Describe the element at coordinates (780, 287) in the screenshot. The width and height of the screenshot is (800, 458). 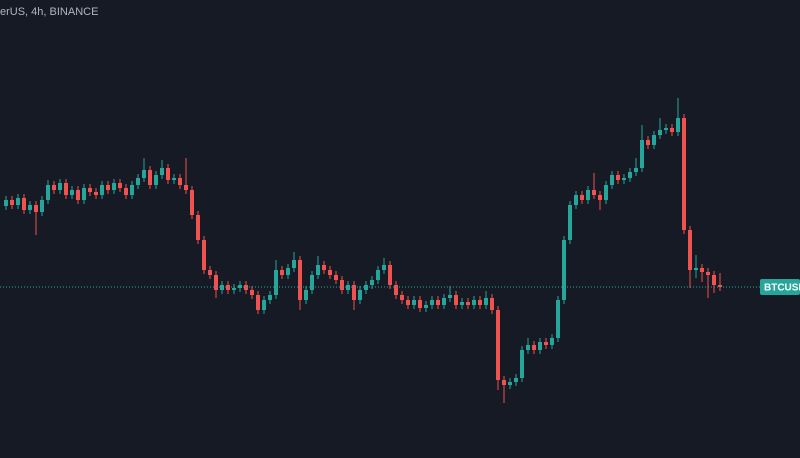
I see `price-label-box` at that location.